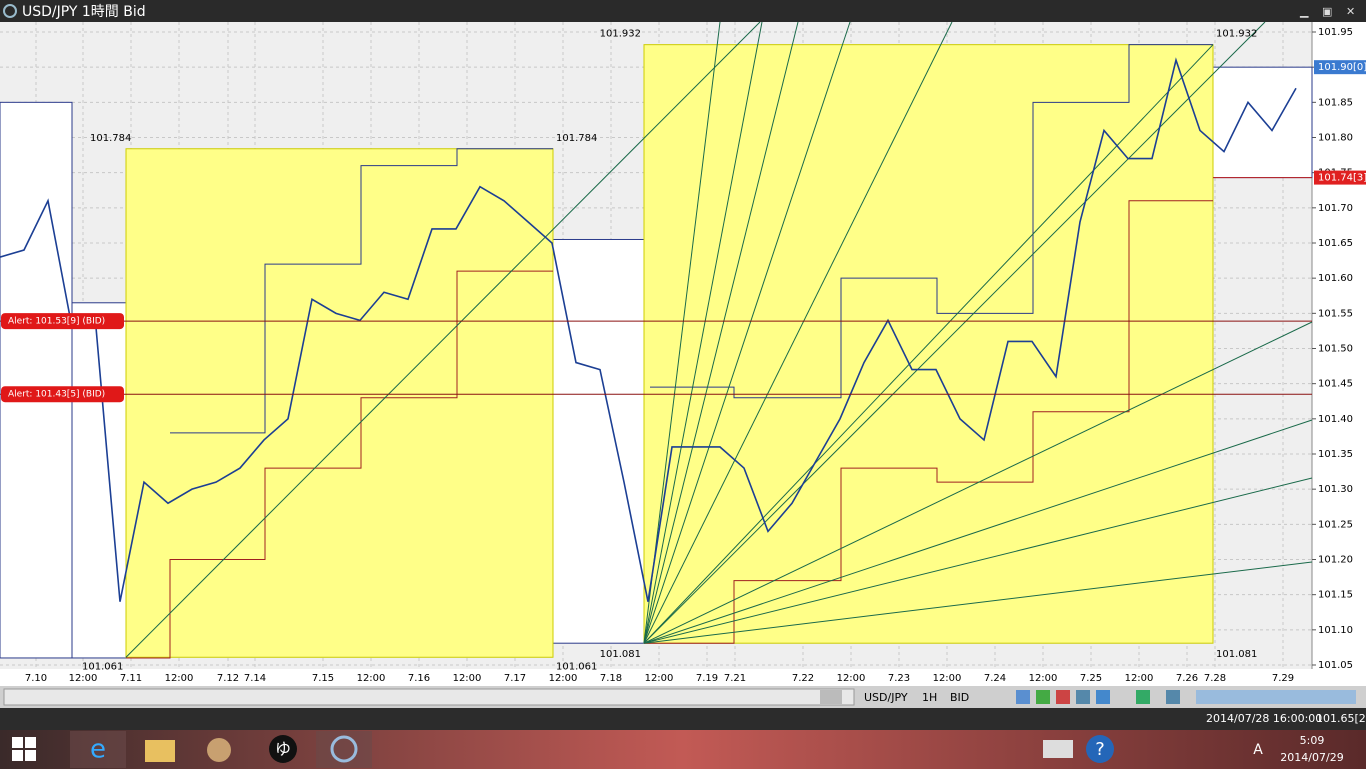  What do you see at coordinates (683, 11) in the screenshot?
I see `title-bar` at bounding box center [683, 11].